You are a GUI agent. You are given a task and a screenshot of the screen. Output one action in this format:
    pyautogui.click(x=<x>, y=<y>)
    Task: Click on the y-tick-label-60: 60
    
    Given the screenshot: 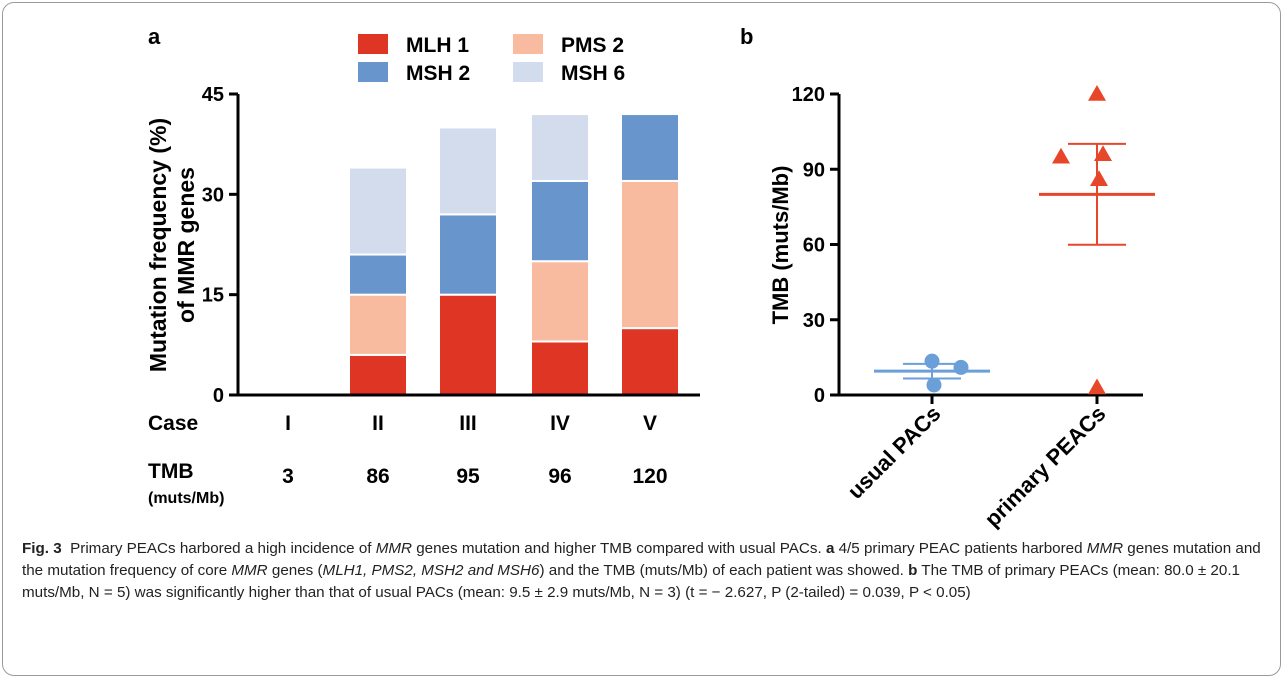 What is the action you would take?
    pyautogui.click(x=814, y=246)
    